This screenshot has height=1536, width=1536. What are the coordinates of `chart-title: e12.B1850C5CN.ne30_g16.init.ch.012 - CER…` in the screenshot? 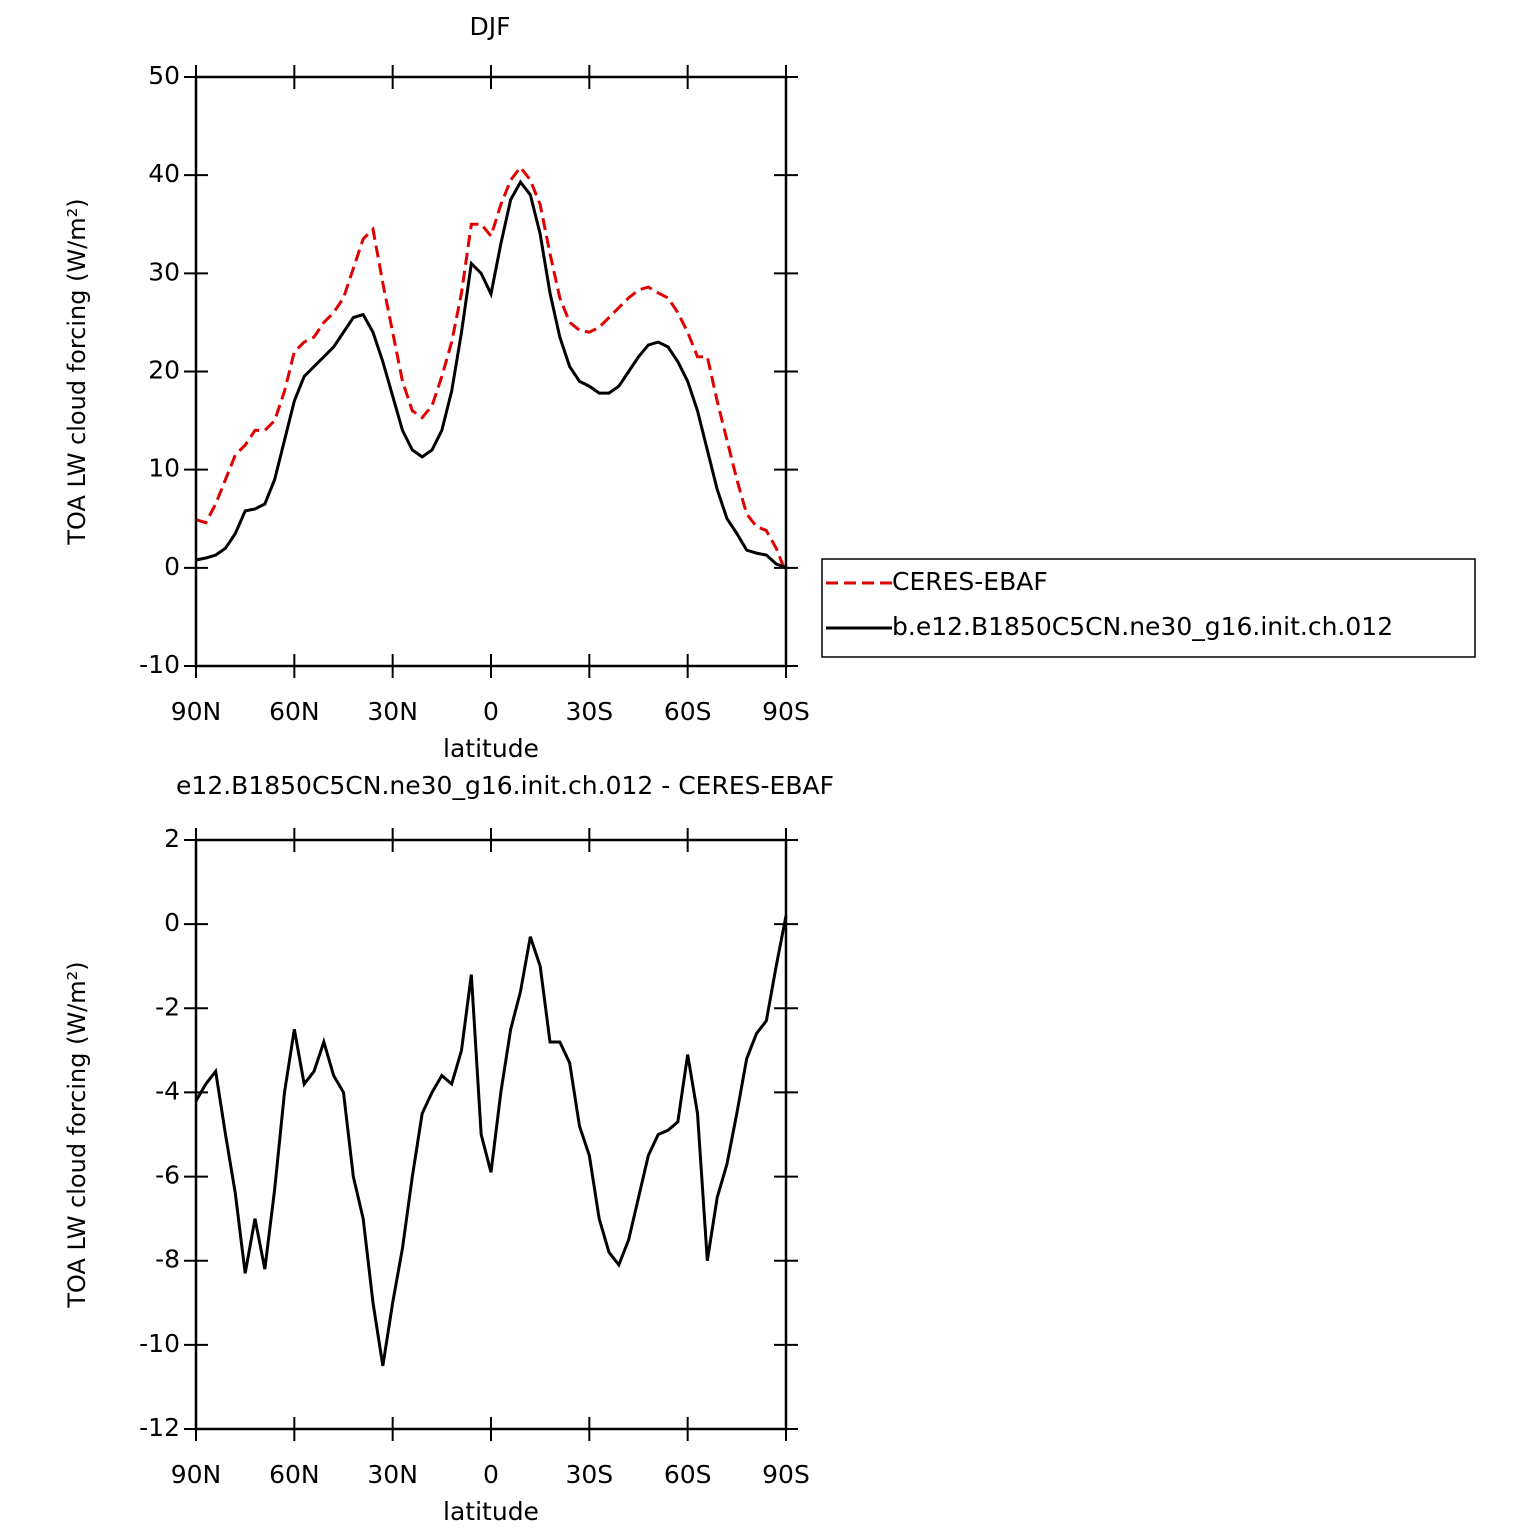 It's located at (505, 785).